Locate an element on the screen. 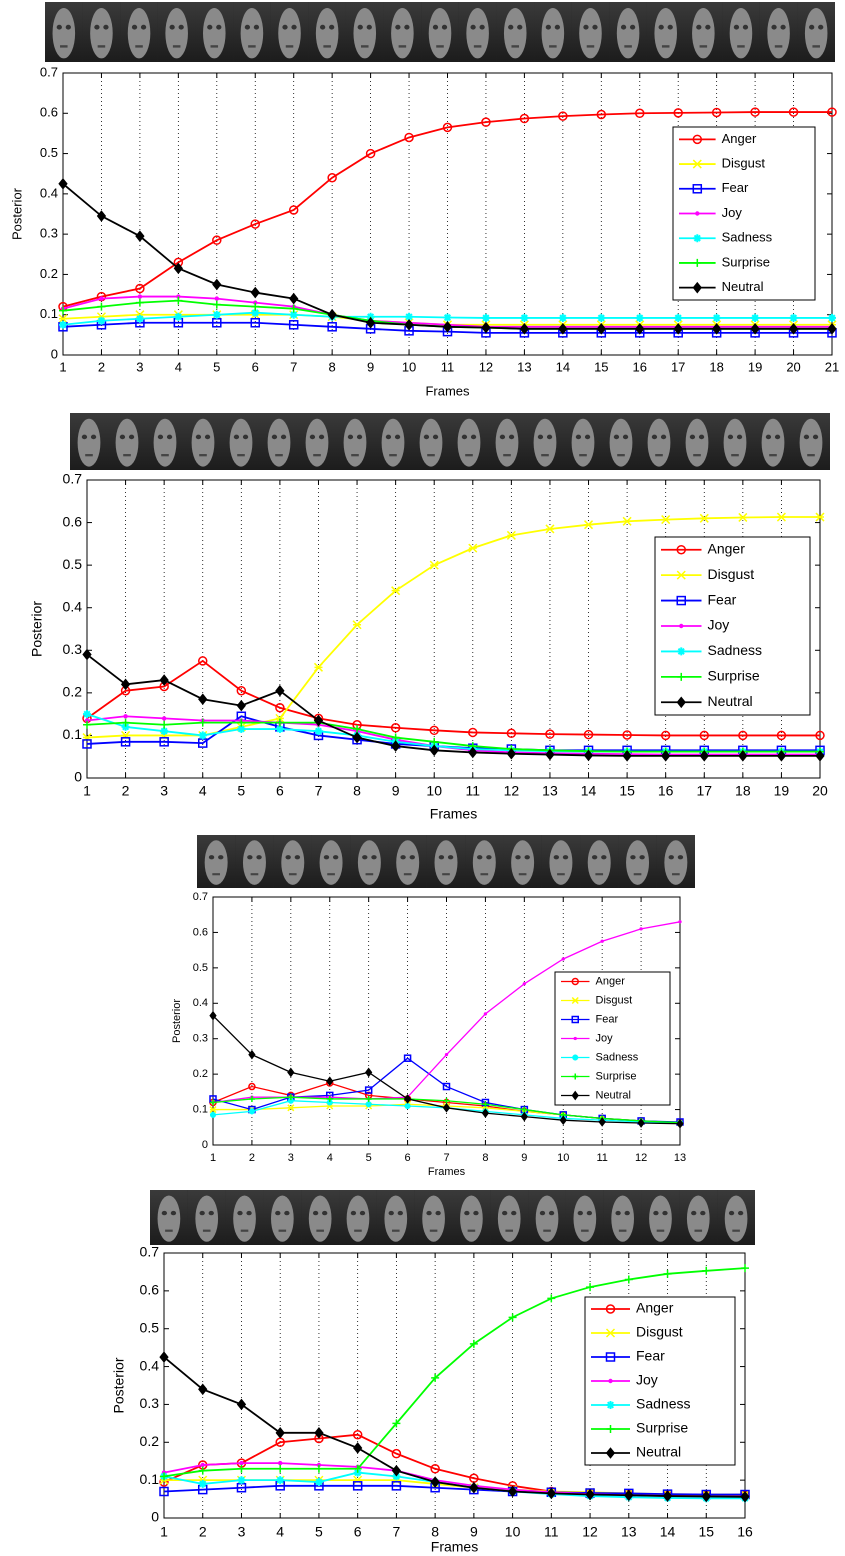 The image size is (845, 1556). y-tick-label: 0.1 is located at coordinates (200, 1109).